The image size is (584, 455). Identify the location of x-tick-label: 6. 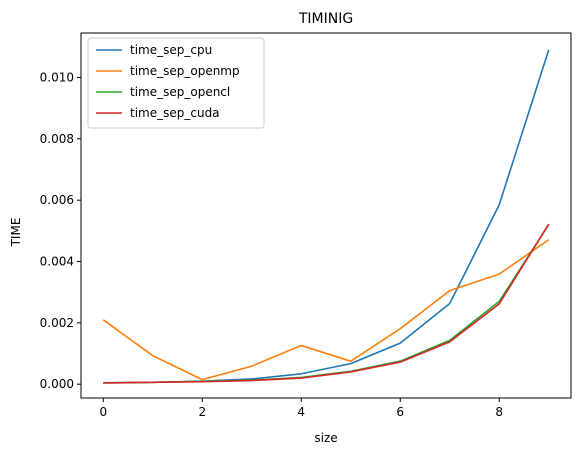
(400, 412).